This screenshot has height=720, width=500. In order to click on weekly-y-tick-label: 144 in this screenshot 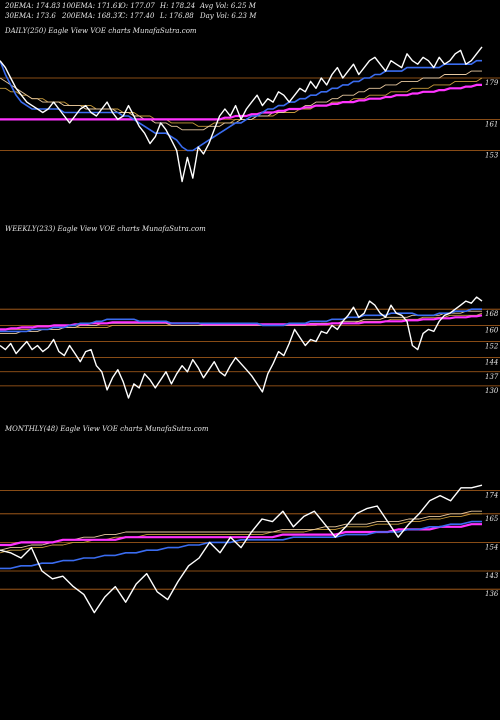, I will do `click(491, 363)`.